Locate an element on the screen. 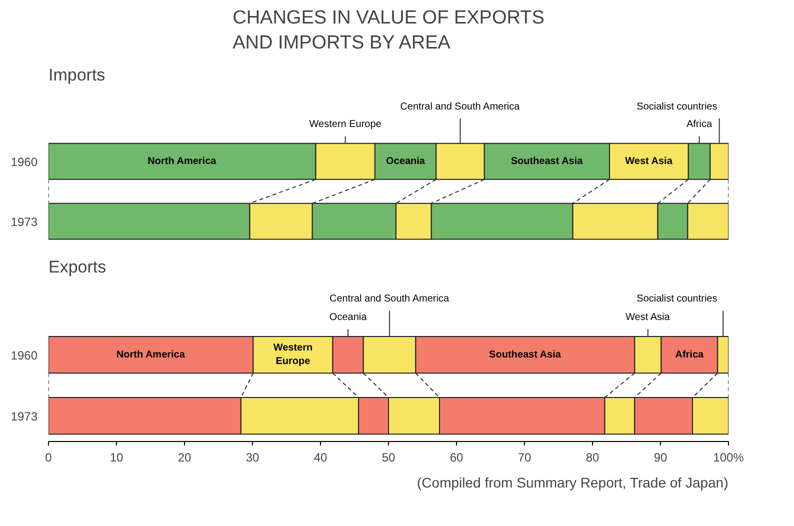  chart-title: CHANGES IN VALUE OF EXPORTS AND IMPORTS BY AREA is located at coordinates (388, 30).